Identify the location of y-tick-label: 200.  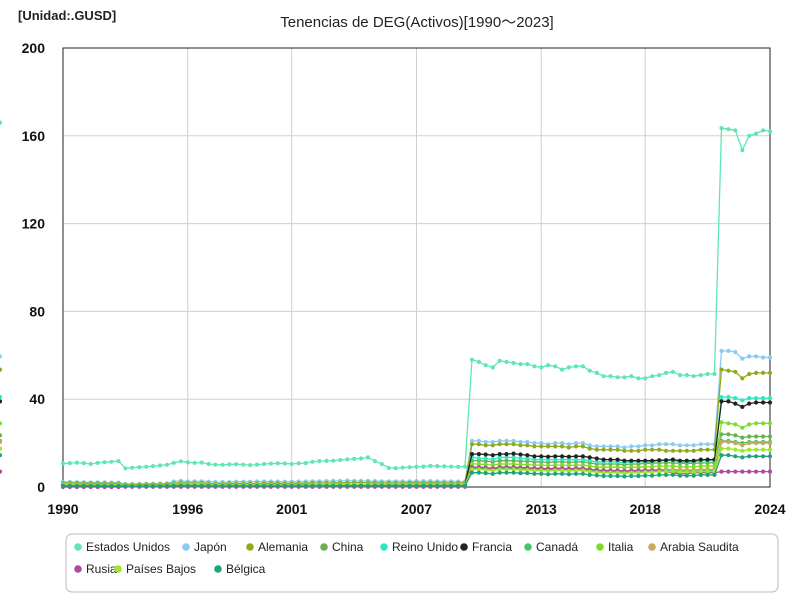
(34, 48).